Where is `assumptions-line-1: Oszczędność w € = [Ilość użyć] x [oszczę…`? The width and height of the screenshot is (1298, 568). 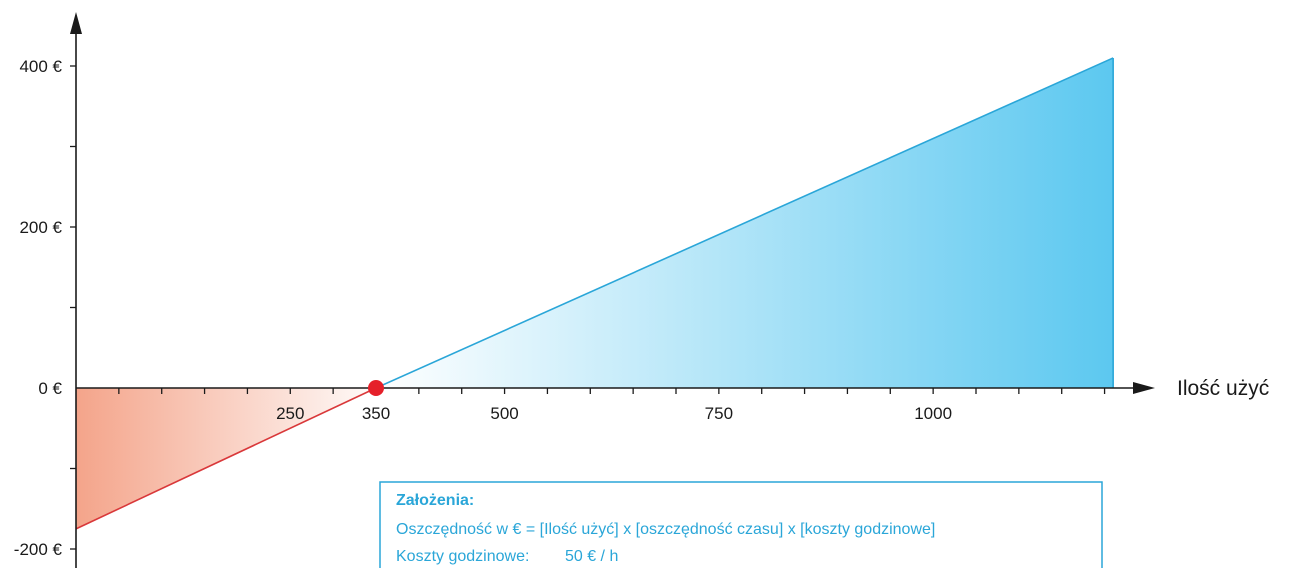
assumptions-line-1: Oszczędność w € = [Ilość użyć] x [oszczę… is located at coordinates (665, 529).